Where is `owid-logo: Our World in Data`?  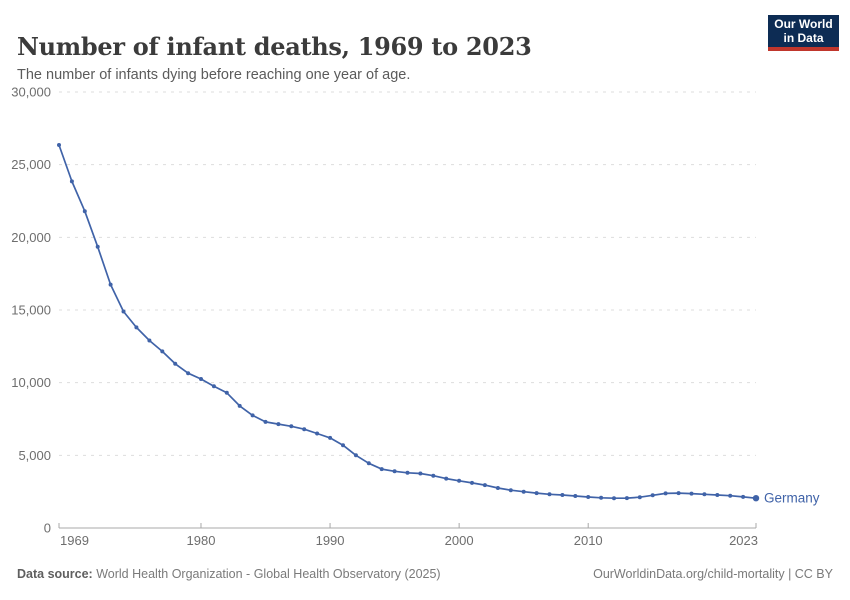
owid-logo: Our World in Data is located at coordinates (803, 33).